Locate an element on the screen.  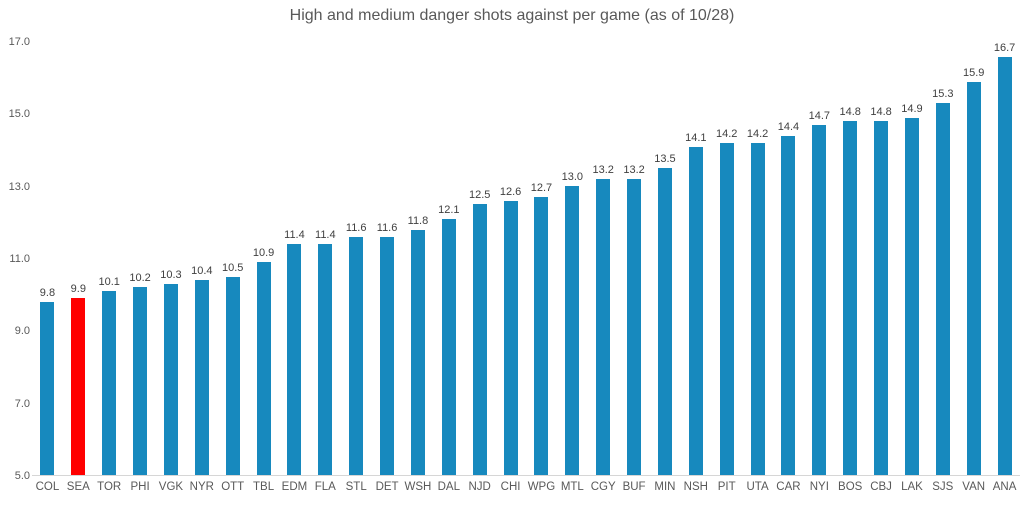
bar-group-sea: 9.9 is located at coordinates (78, 258).